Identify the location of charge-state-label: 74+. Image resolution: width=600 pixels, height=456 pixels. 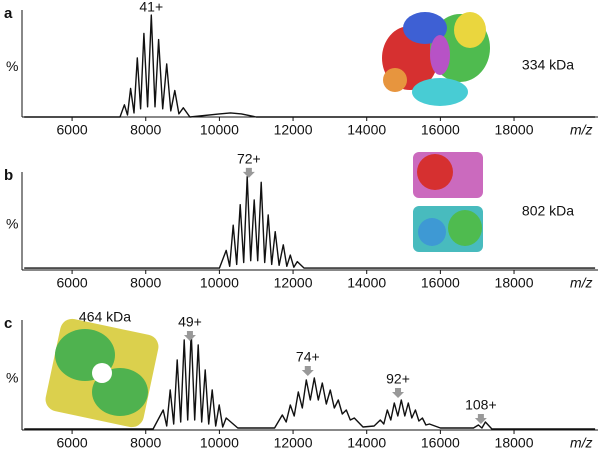
(308, 357).